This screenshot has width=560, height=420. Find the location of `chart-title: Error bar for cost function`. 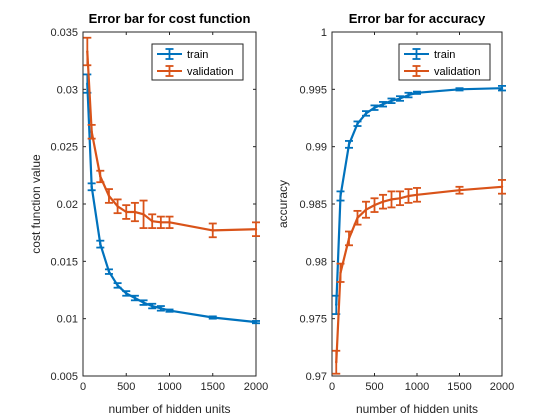

chart-title: Error bar for cost function is located at coordinates (170, 18).